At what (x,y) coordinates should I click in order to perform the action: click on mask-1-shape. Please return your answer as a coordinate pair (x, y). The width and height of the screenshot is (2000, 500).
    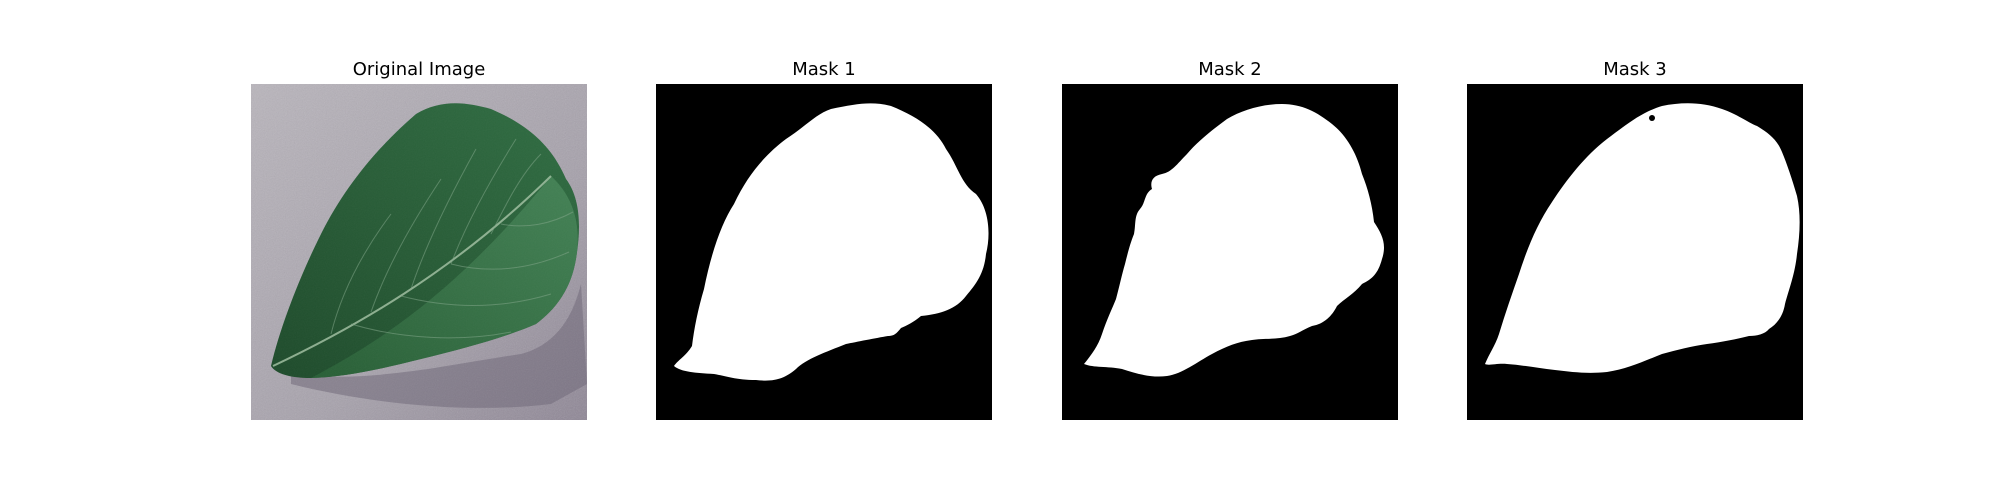
    Looking at the image, I should click on (824, 252).